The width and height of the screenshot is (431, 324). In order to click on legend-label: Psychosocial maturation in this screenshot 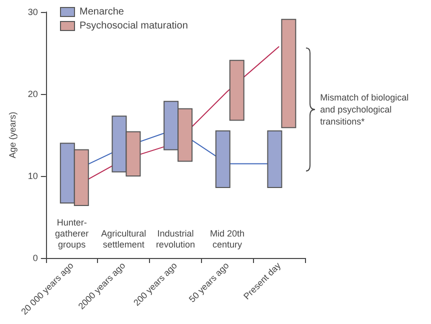, I will do `click(134, 26)`.